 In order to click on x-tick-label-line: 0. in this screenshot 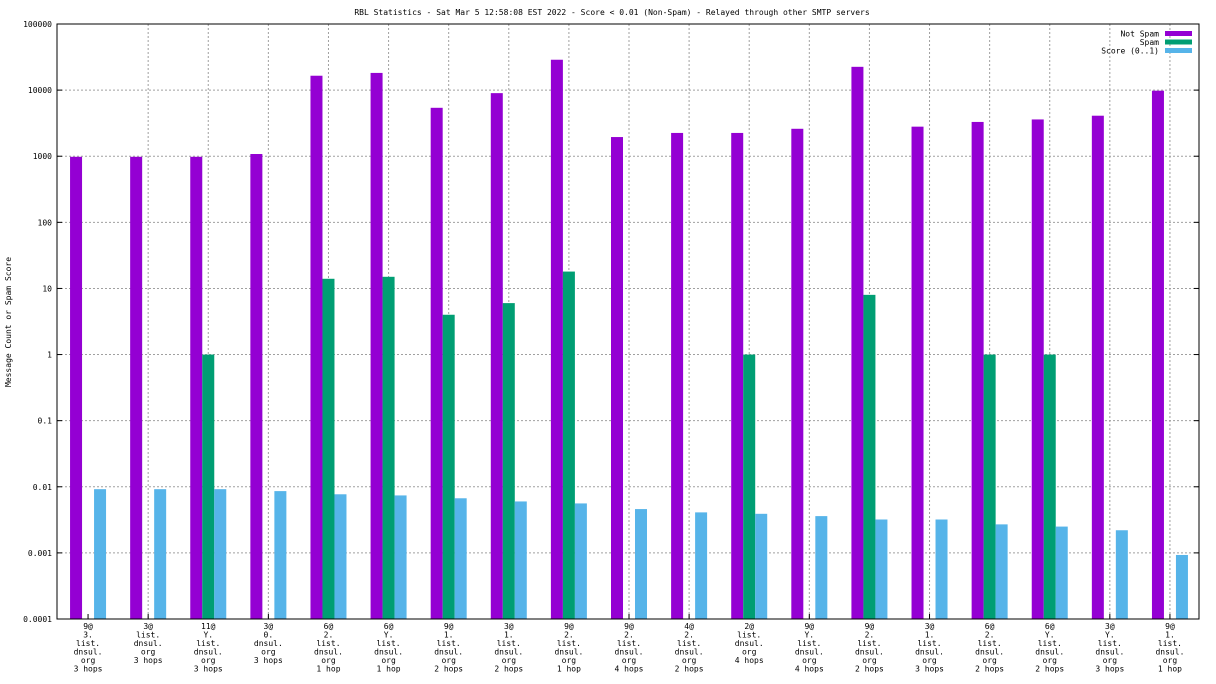, I will do `click(269, 635)`.